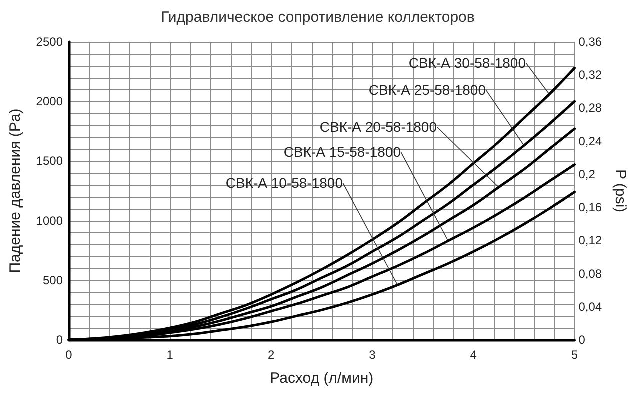 Image resolution: width=636 pixels, height=393 pixels. Describe the element at coordinates (574, 355) in the screenshot. I see `x-tick-label: 5` at that location.